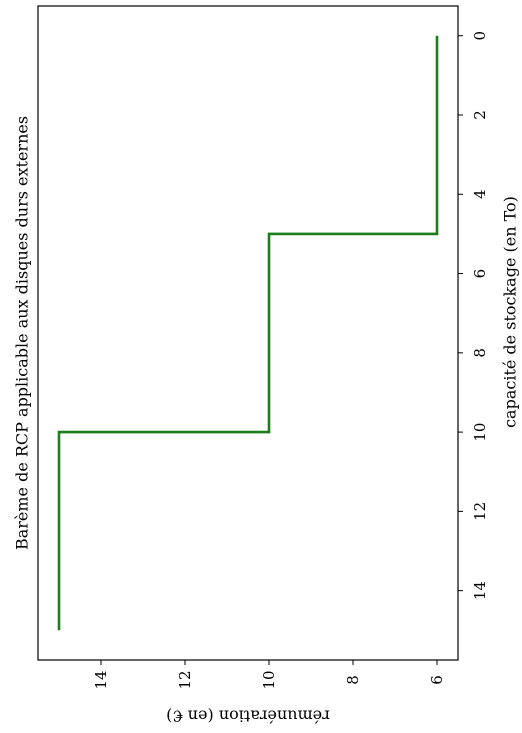 The image size is (522, 733). Describe the element at coordinates (480, 353) in the screenshot. I see `x-tick-label: 8` at that location.